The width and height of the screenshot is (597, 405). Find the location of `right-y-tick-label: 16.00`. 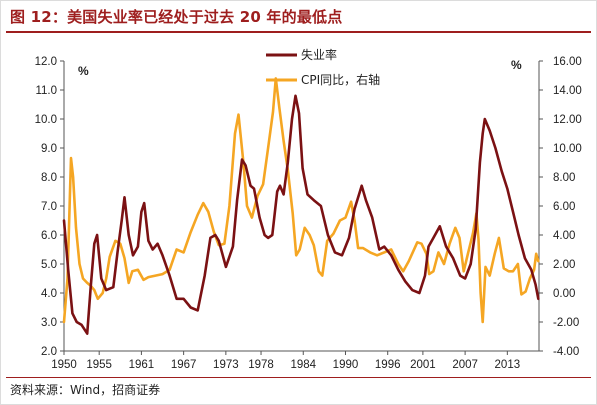

right-y-tick-label: 16.00 is located at coordinates (567, 62).